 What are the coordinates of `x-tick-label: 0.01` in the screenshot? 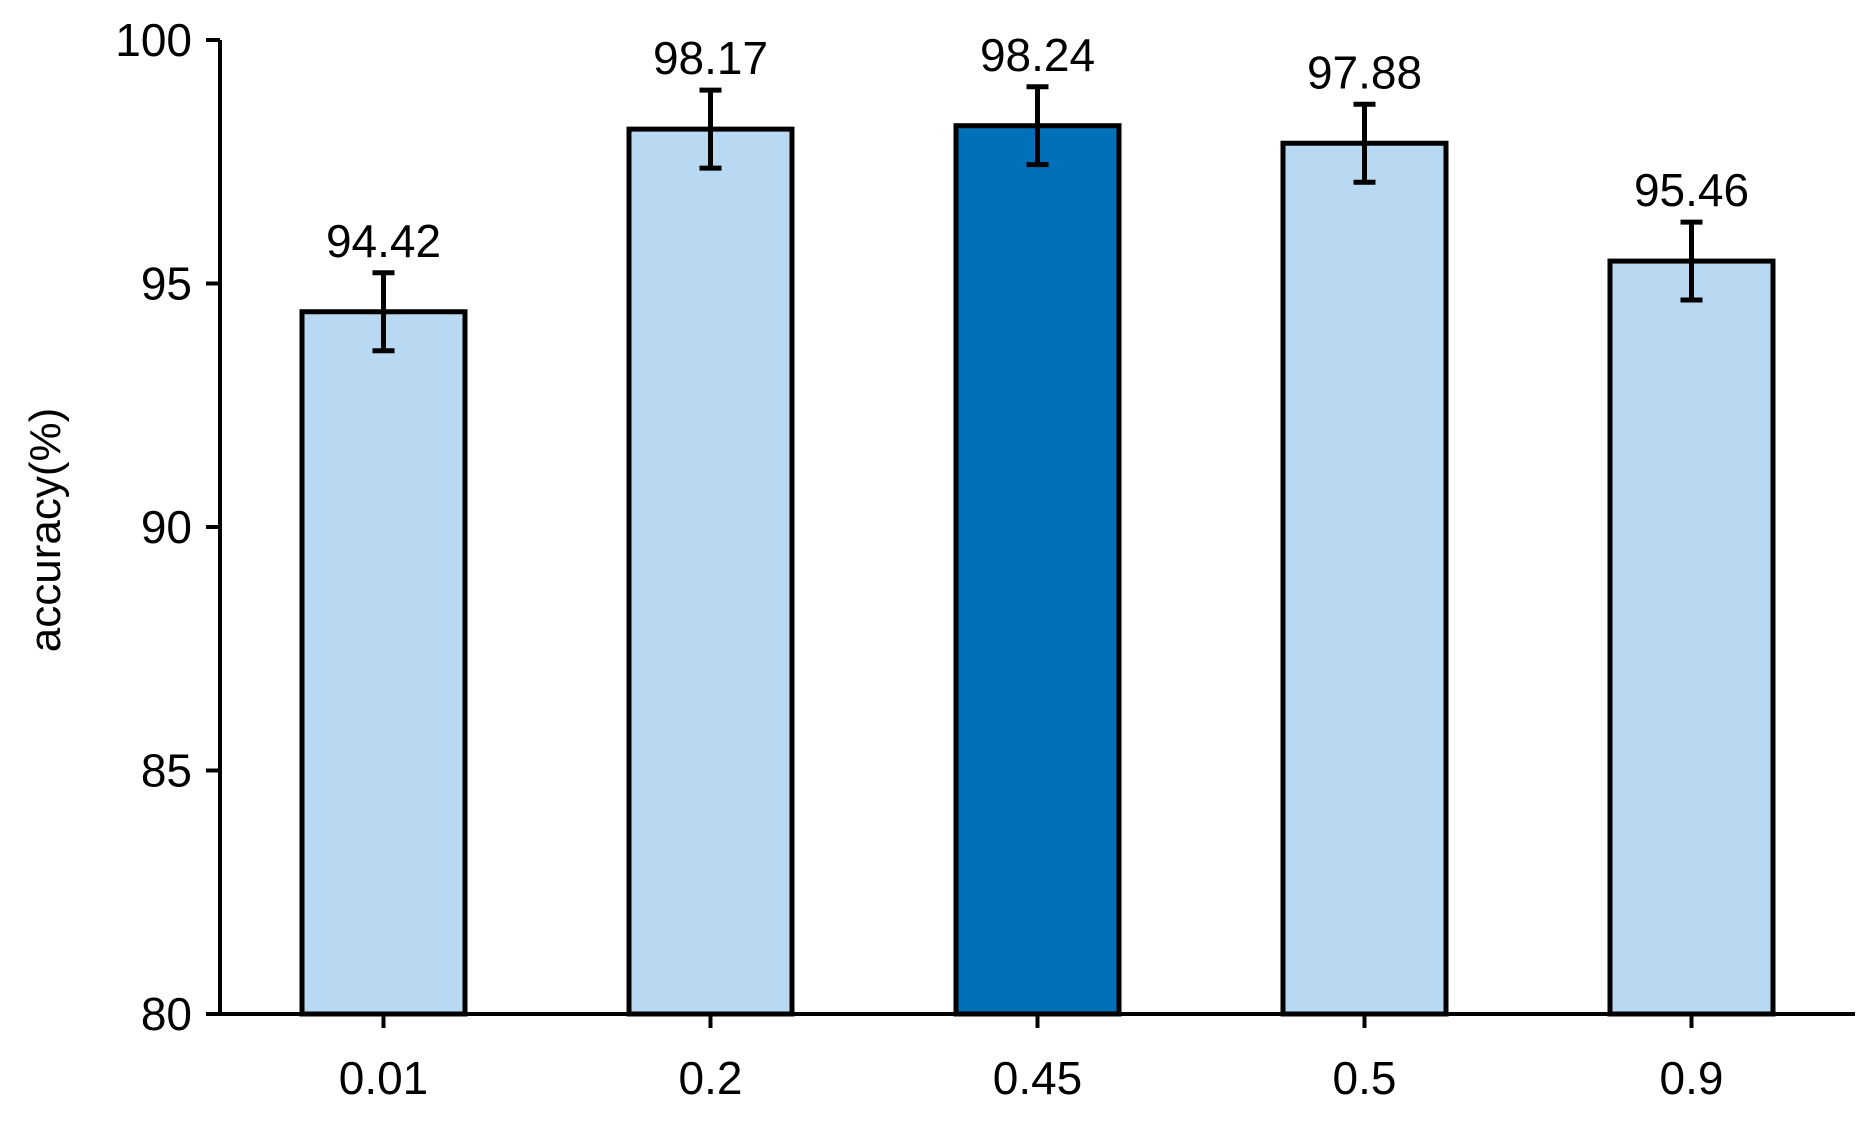 It's located at (384, 1078).